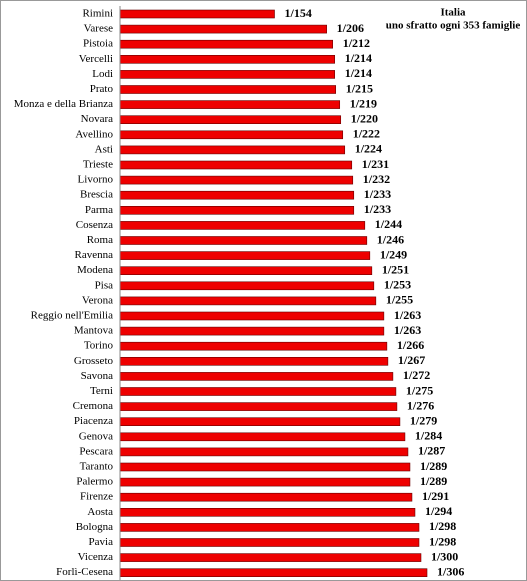 This screenshot has width=527, height=581. Describe the element at coordinates (94, 134) in the screenshot. I see `category-label: Avellino` at that location.